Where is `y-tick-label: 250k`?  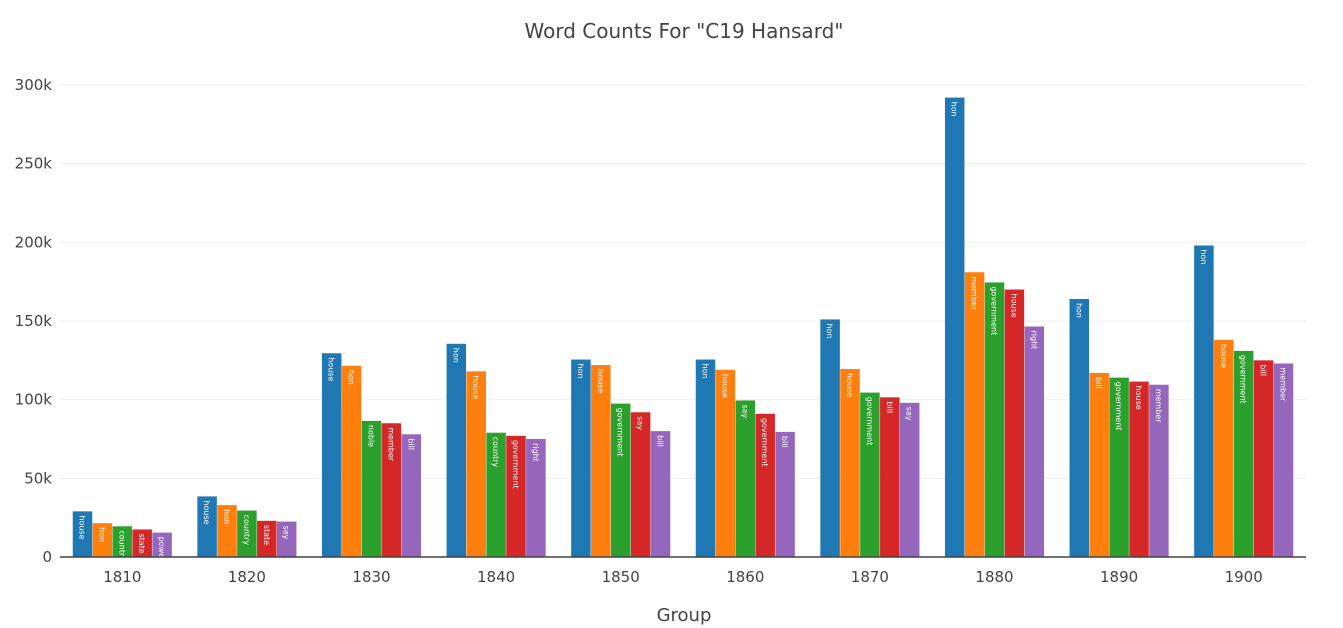
y-tick-label: 250k is located at coordinates (34, 164).